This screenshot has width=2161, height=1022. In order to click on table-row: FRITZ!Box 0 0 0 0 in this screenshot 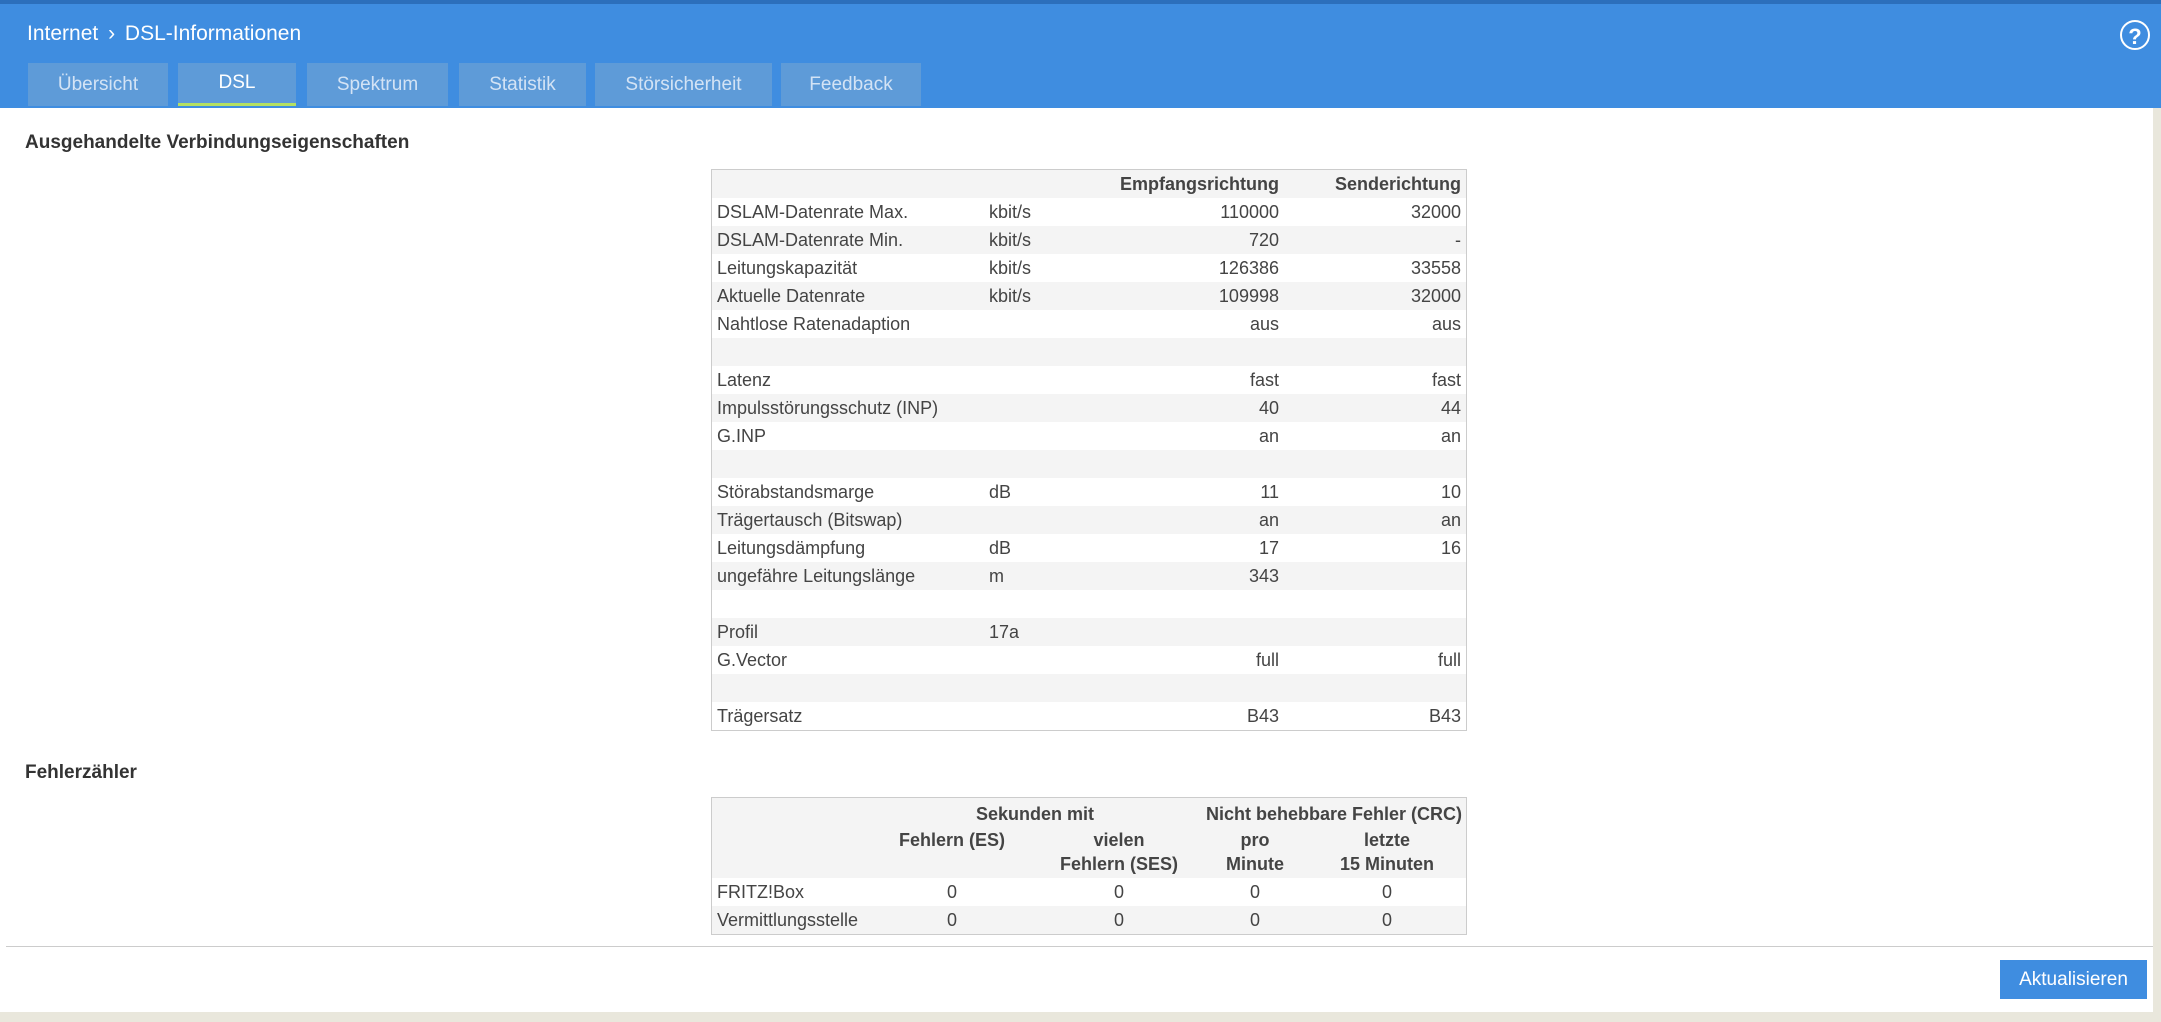, I will do `click(1089, 892)`.